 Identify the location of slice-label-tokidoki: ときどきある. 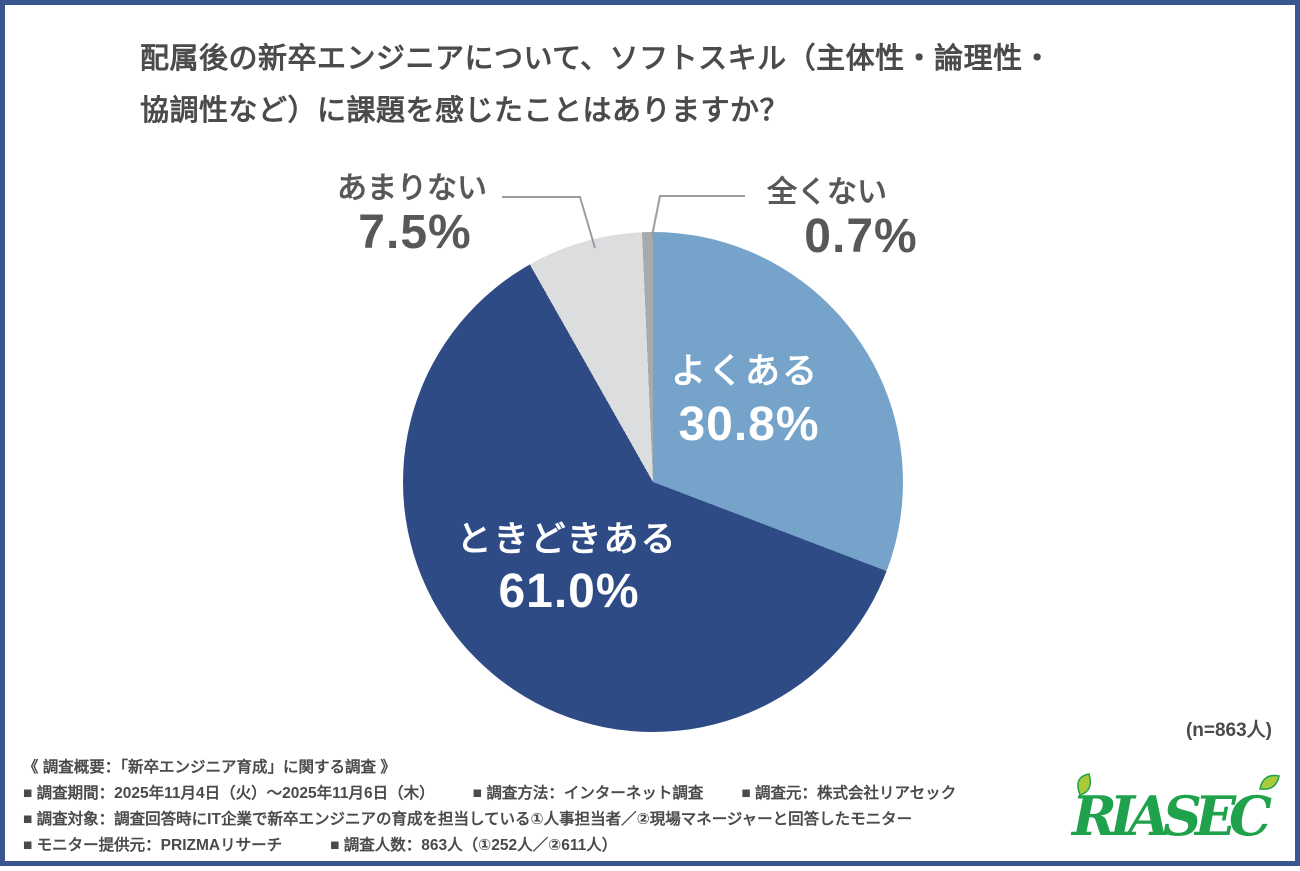
(567, 539).